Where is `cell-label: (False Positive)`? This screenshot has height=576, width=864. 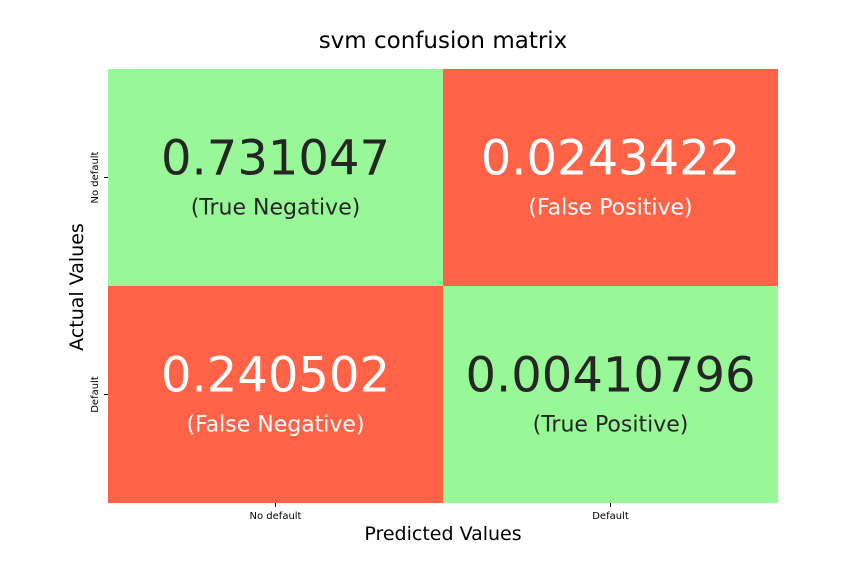
cell-label: (False Positive) is located at coordinates (610, 208).